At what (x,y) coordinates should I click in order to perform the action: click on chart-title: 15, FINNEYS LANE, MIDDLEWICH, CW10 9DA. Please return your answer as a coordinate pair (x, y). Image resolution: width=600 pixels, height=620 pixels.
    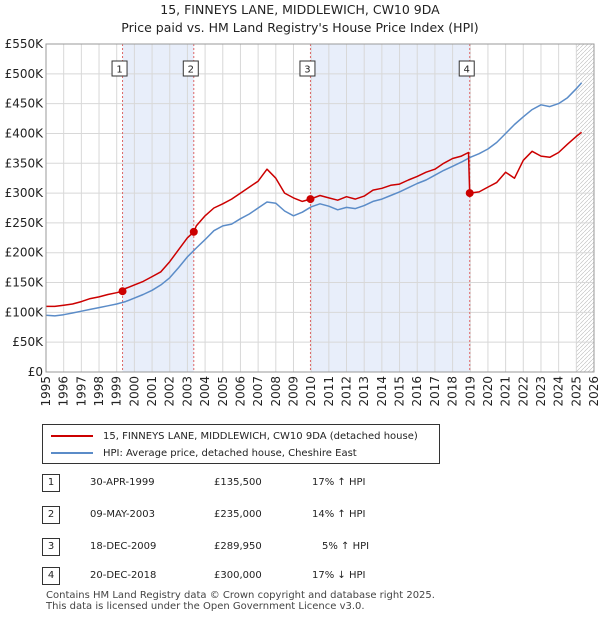
    Looking at the image, I should click on (300, 9).